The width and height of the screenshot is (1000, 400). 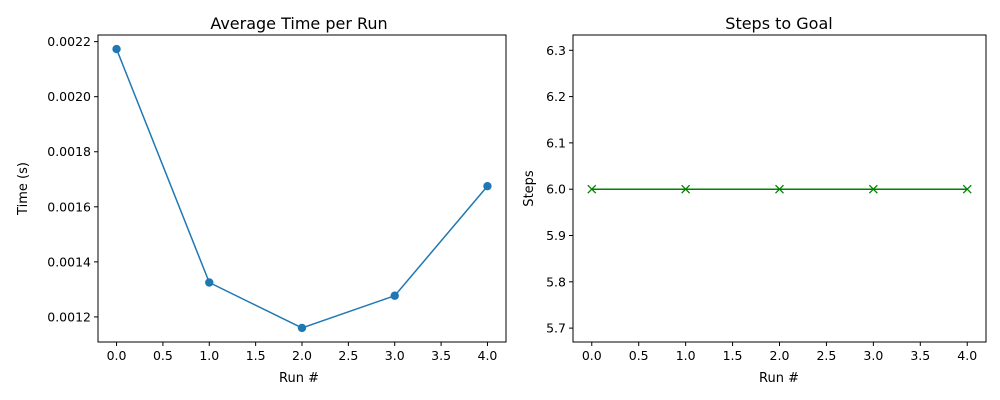 I want to click on y-tick-label: 0.0014, so click(x=69, y=261).